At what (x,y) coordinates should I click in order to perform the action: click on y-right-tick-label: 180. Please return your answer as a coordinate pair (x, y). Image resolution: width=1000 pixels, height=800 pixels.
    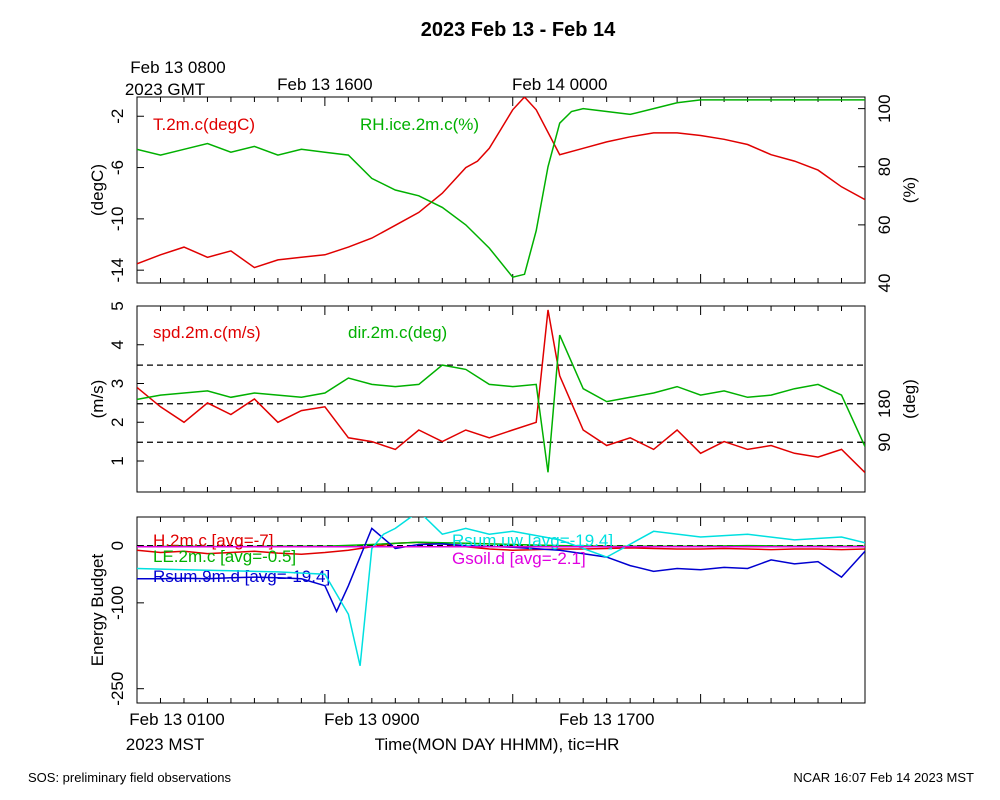
    Looking at the image, I should click on (884, 404).